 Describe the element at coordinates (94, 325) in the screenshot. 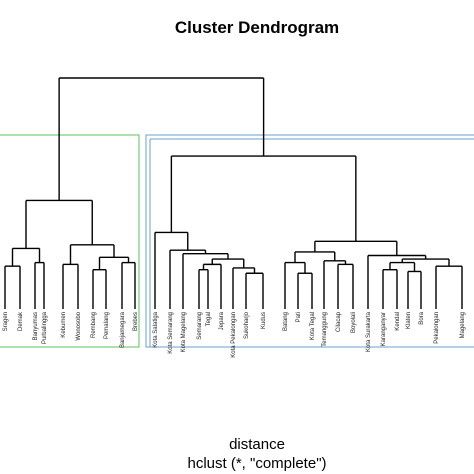

I see `leaf-label: Rembang` at that location.